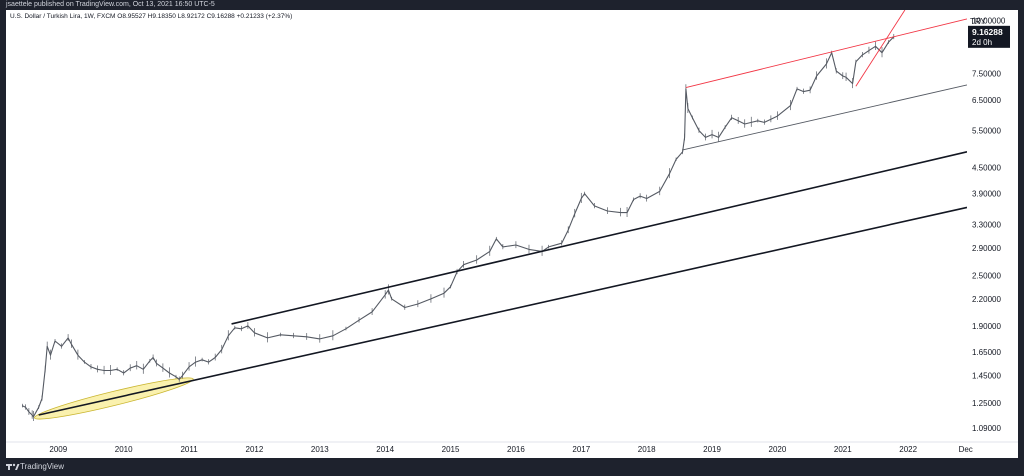 The width and height of the screenshot is (1024, 476). Describe the element at coordinates (516, 449) in the screenshot. I see `x-tick-label: 2016` at that location.